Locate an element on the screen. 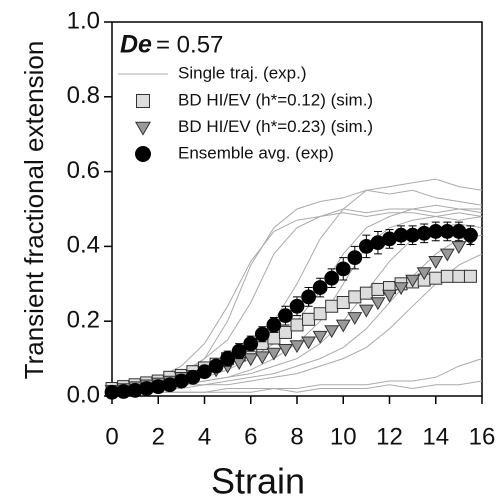  x-tick-label: 8 is located at coordinates (296, 436).